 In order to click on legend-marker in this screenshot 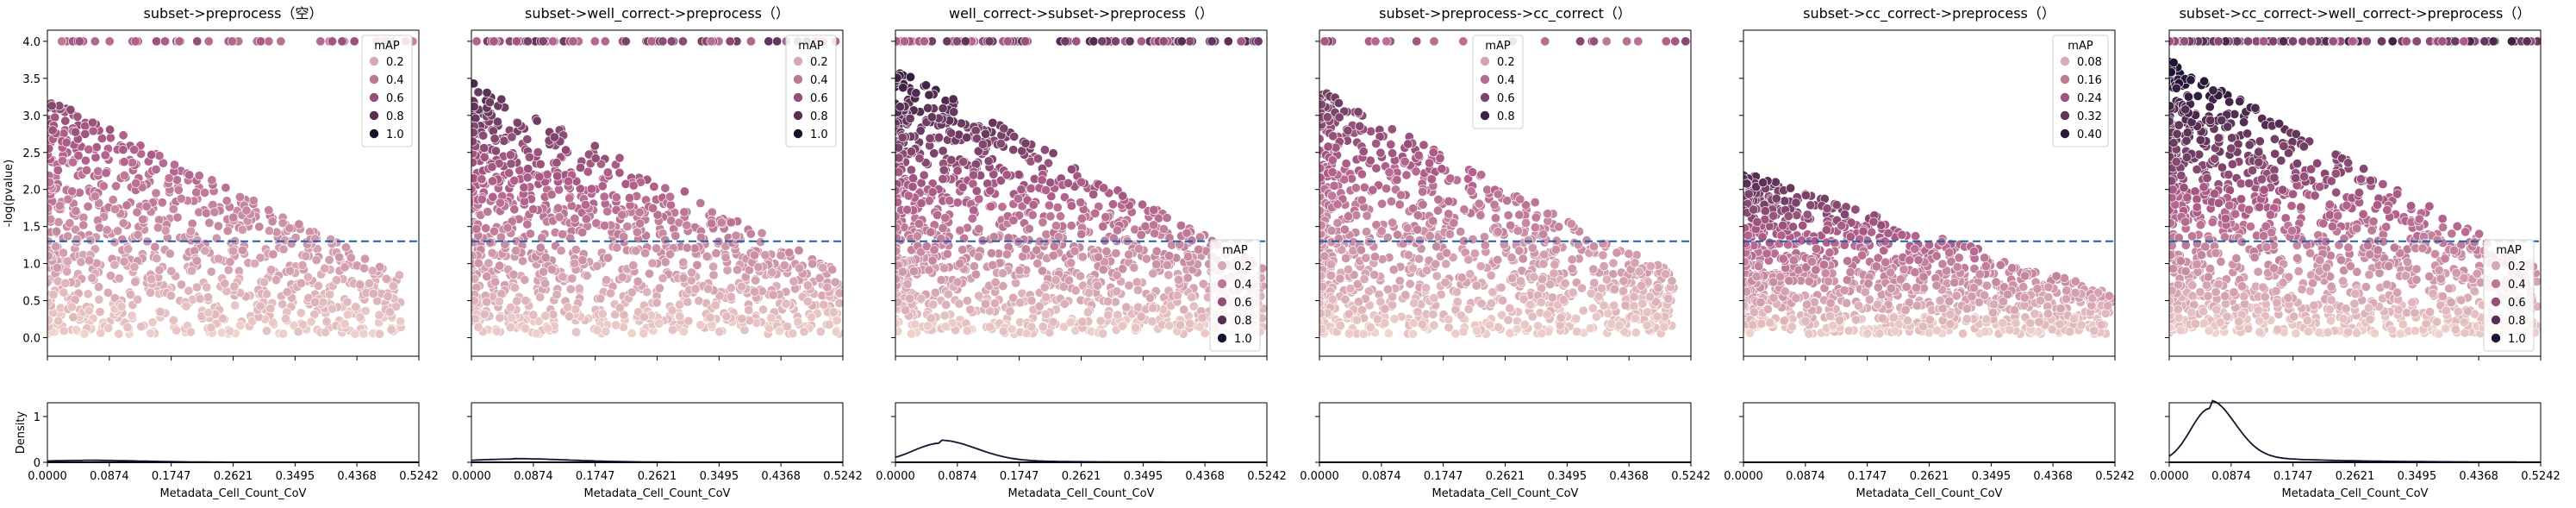, I will do `click(374, 79)`.